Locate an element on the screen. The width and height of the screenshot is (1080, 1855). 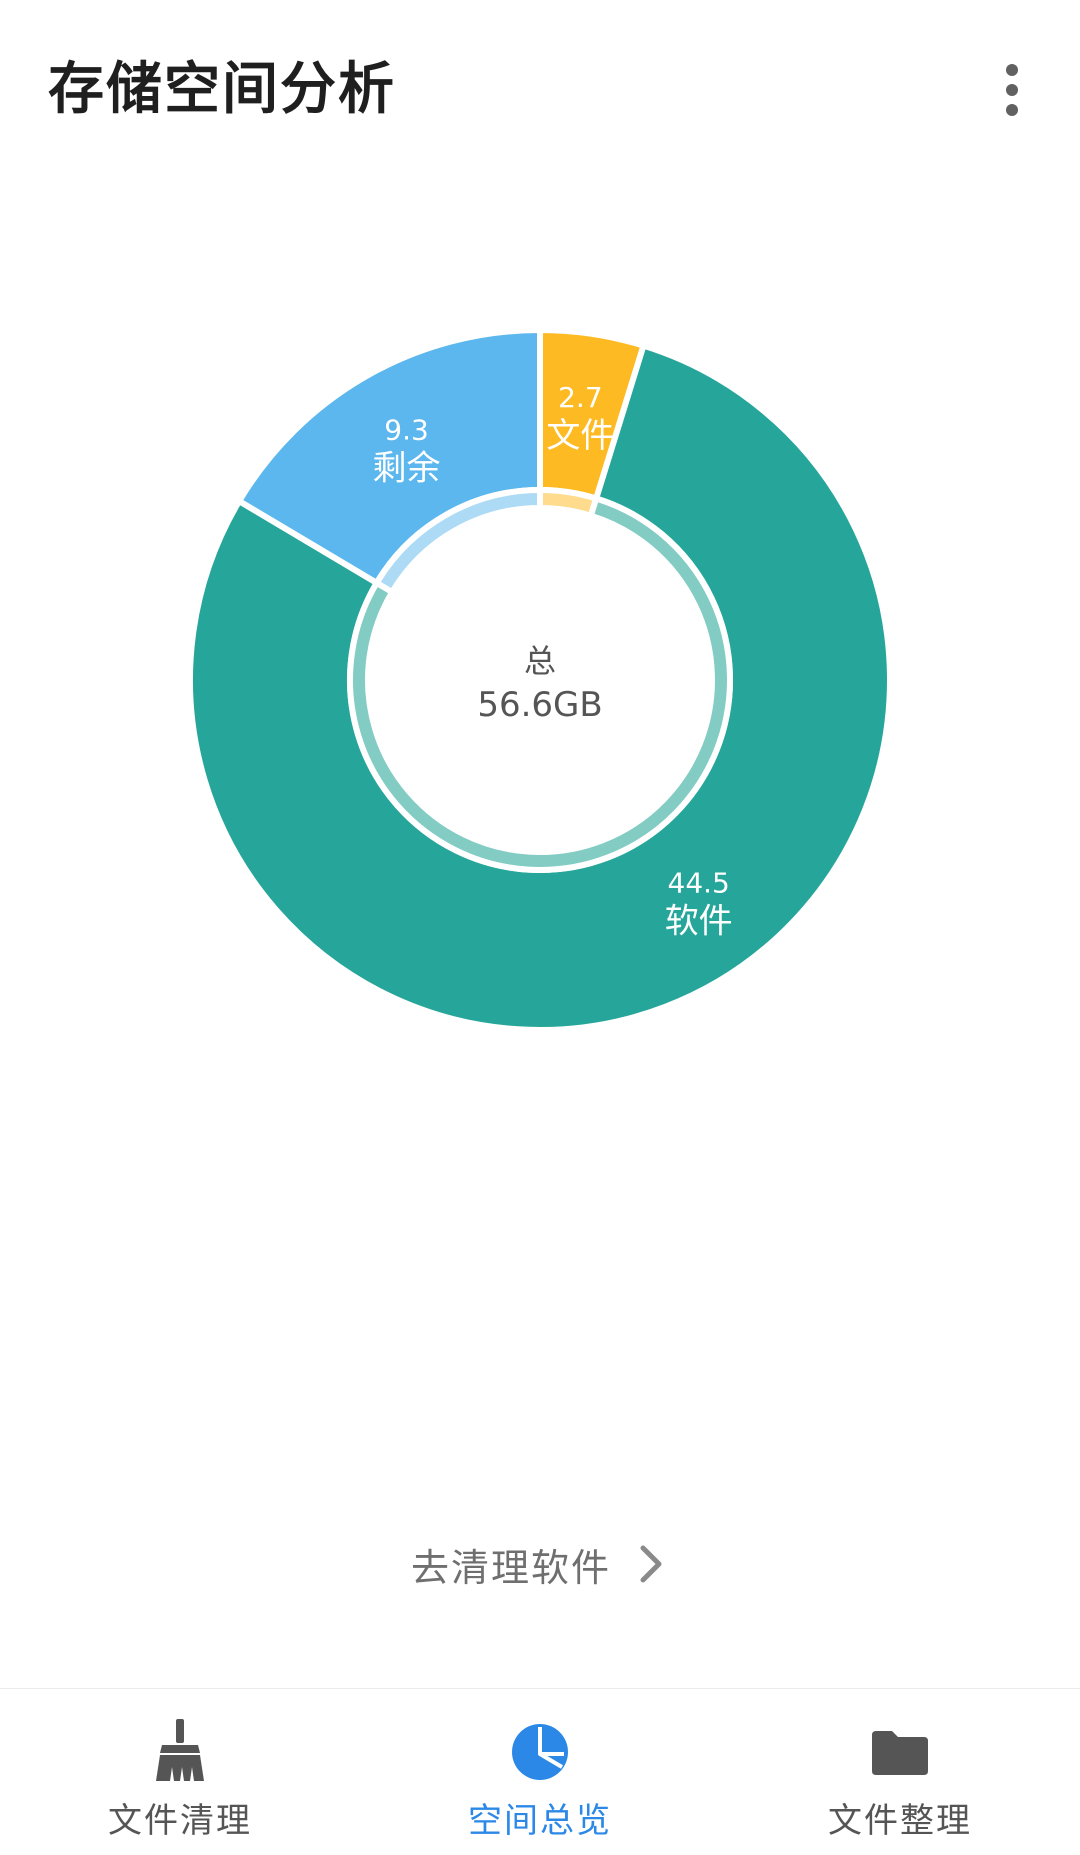
slice-name-label-2: 剩余 is located at coordinates (407, 468).